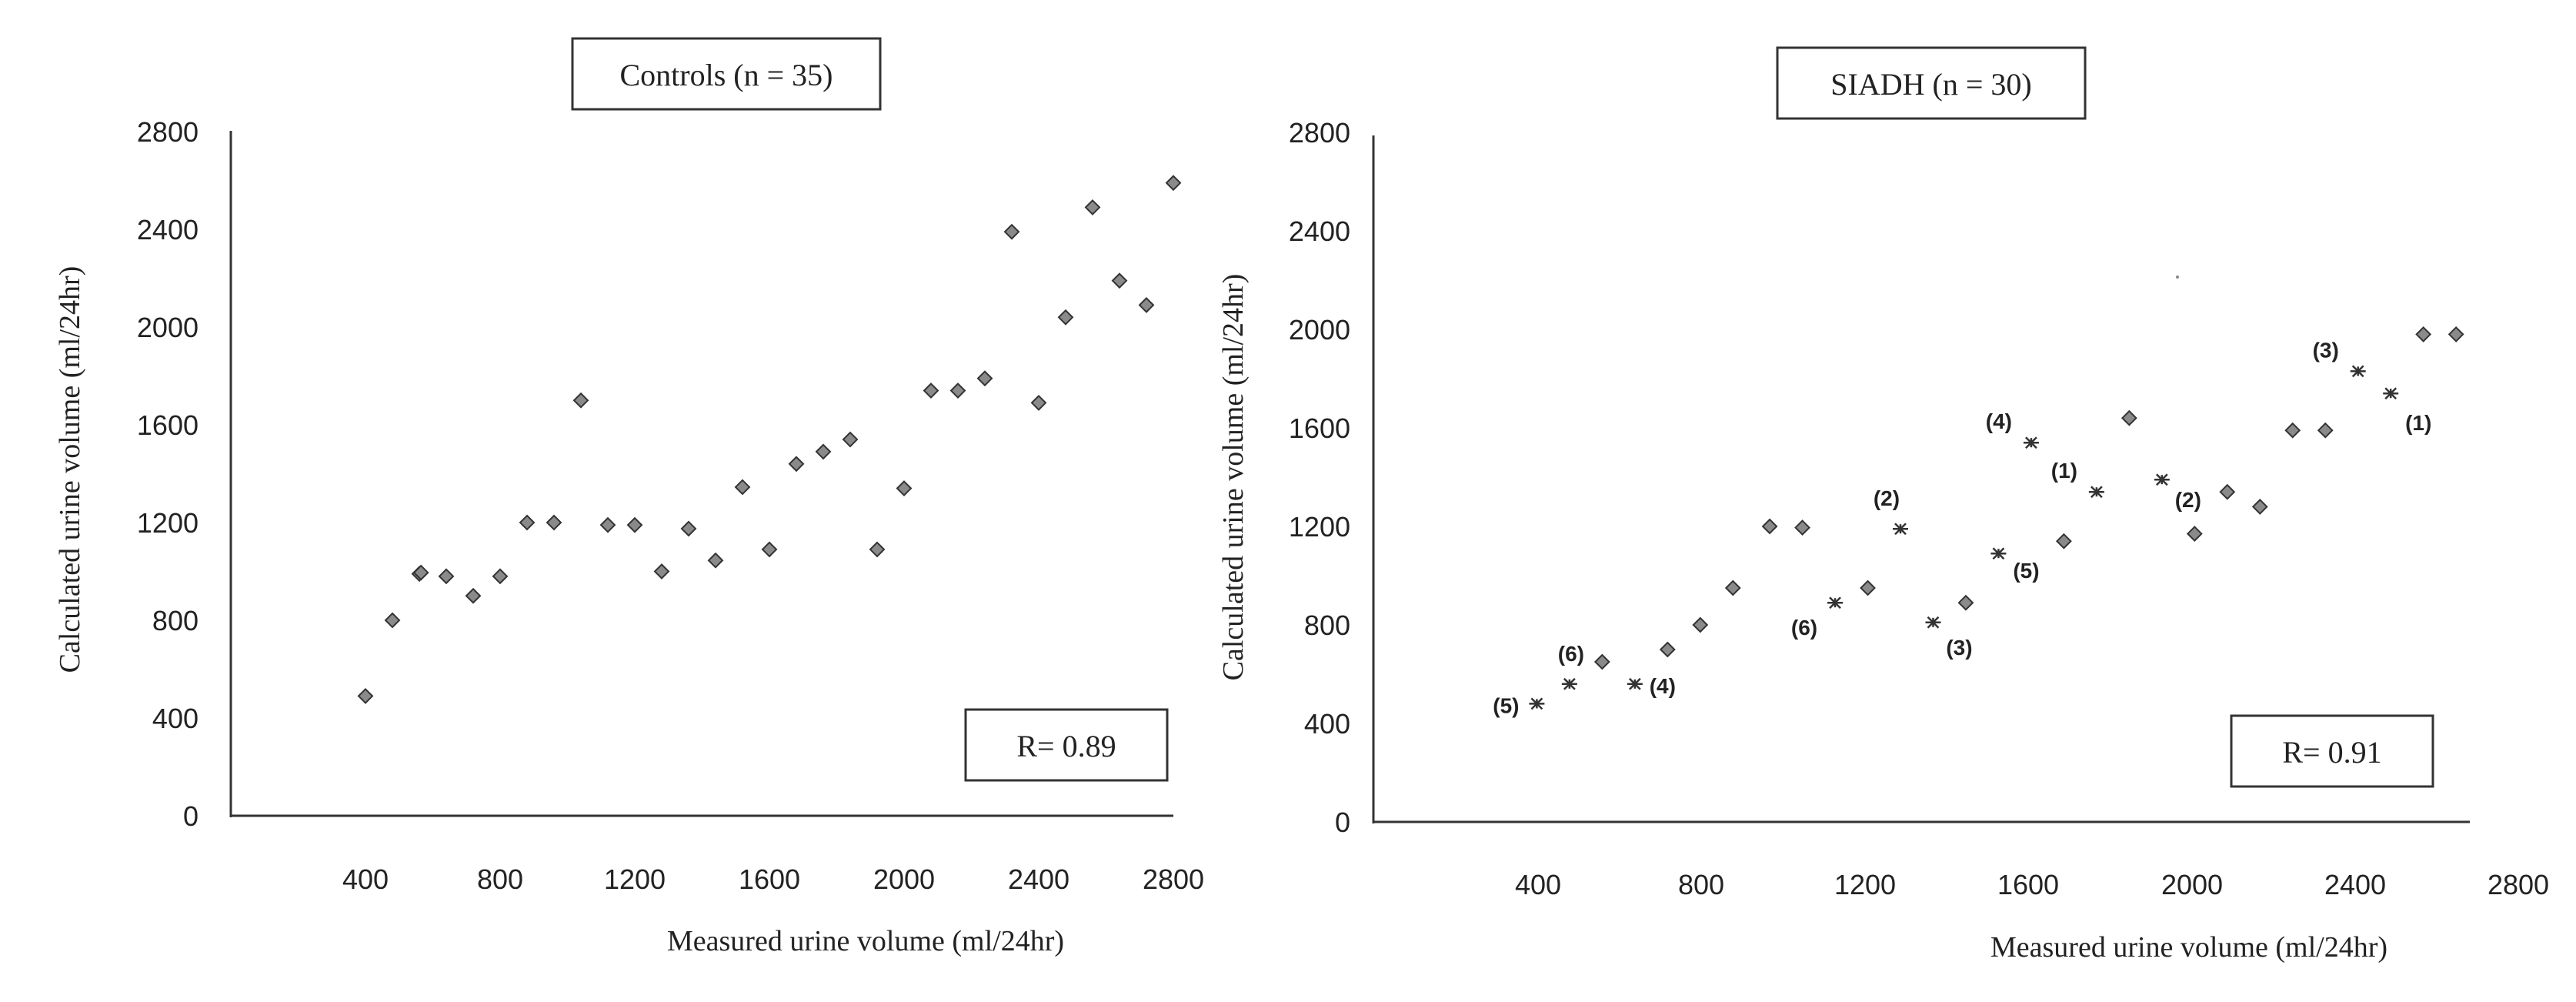  Describe the element at coordinates (168, 425) in the screenshot. I see `y-tick-label: 1600` at that location.